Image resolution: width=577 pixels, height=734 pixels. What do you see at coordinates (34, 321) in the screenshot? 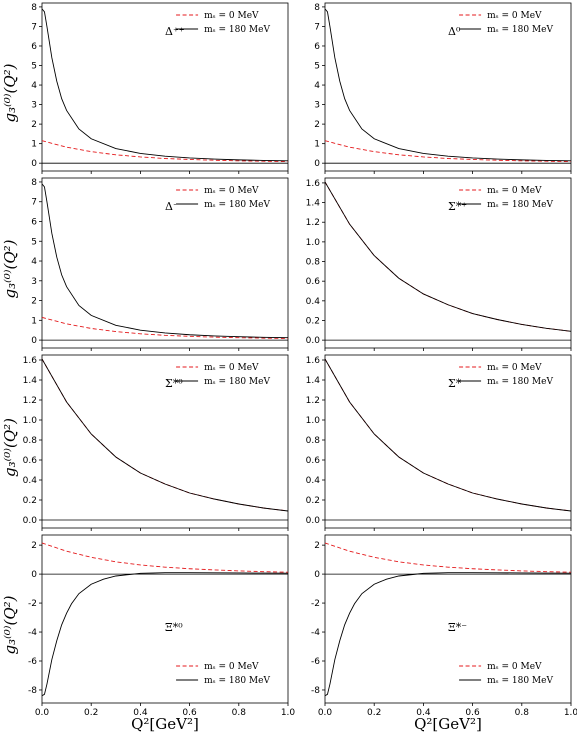
I see `y-tick-label: 1` at bounding box center [34, 321].